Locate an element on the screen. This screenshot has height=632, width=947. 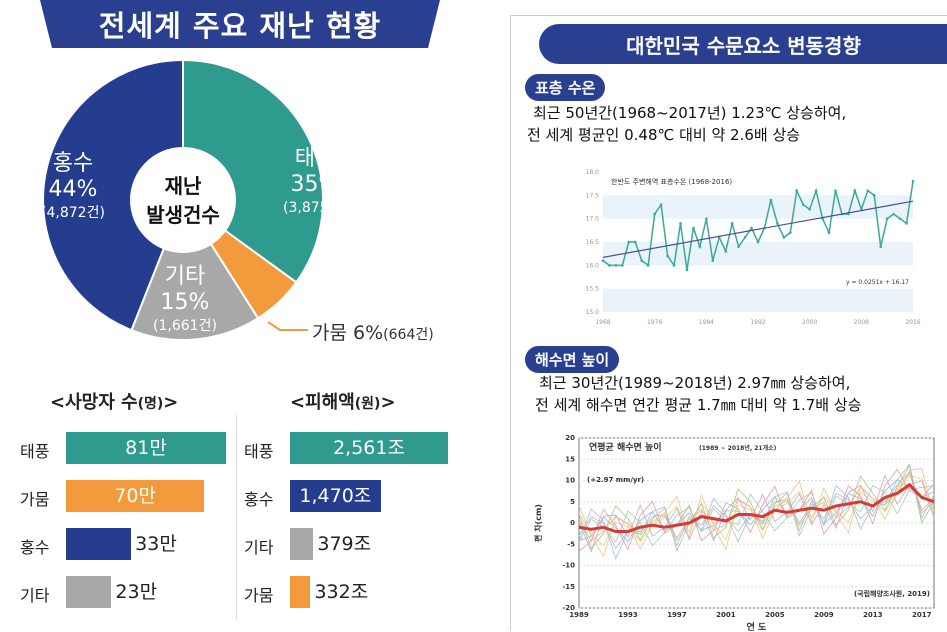
sea-y-tick: -15 is located at coordinates (568, 587).